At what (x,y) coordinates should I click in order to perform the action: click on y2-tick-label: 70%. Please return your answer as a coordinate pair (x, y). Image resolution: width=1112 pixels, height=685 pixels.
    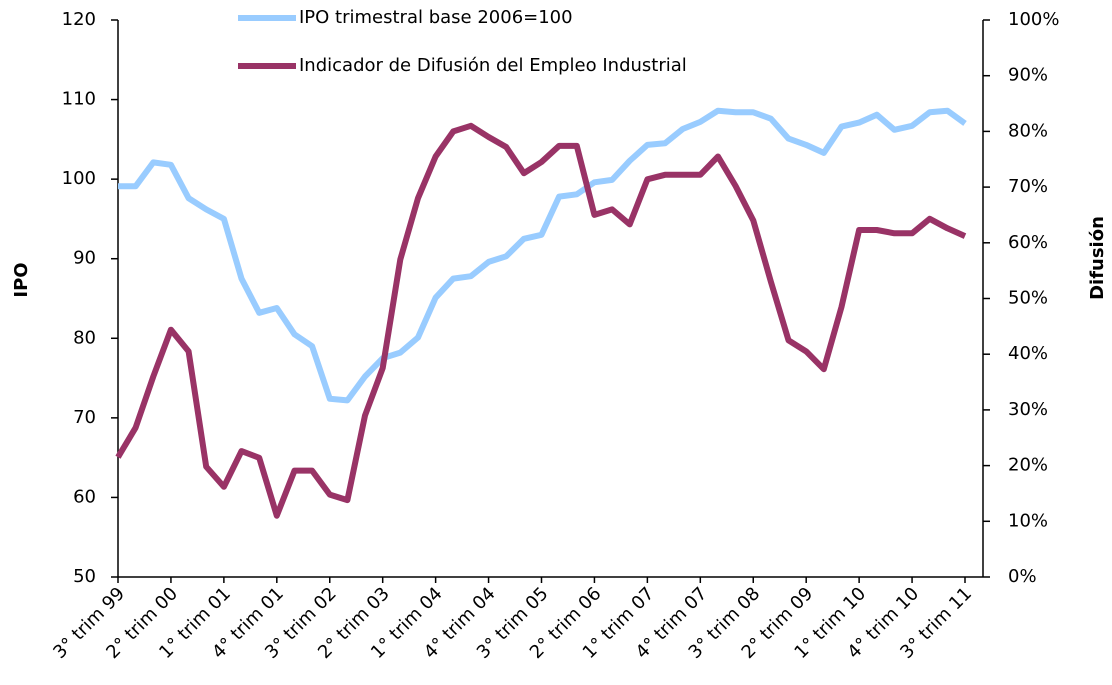
    Looking at the image, I should click on (1028, 186).